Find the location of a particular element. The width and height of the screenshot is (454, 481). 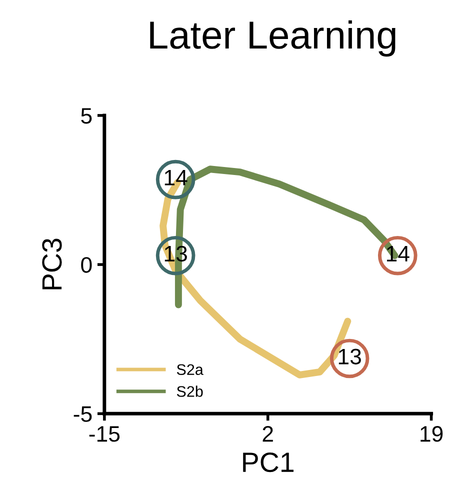

x-tick-label: 19 is located at coordinates (431, 434).